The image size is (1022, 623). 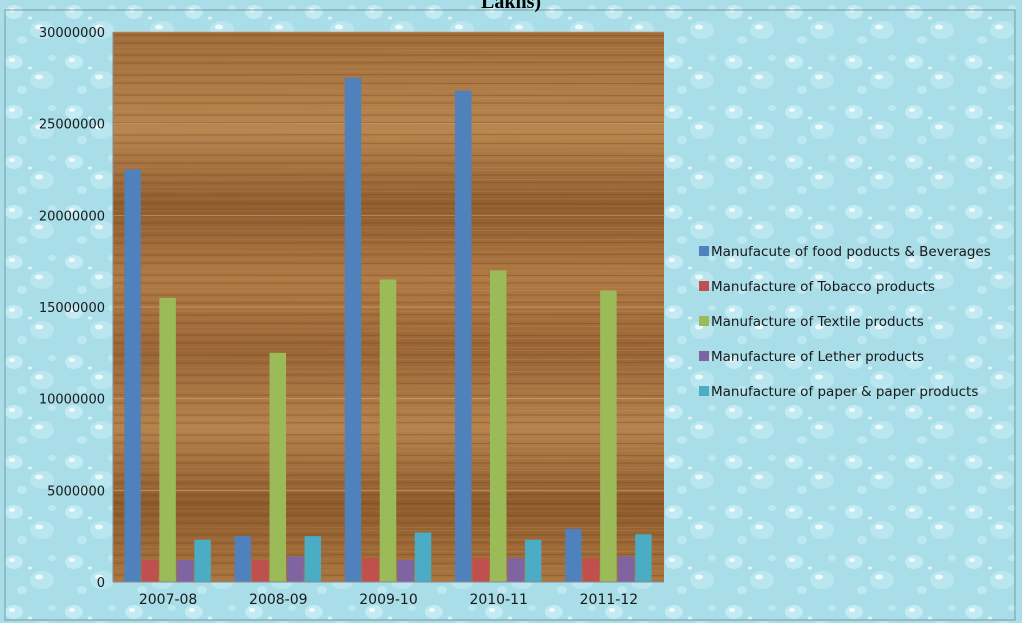 What do you see at coordinates (168, 600) in the screenshot?
I see `x-tick-label: 2007-08` at bounding box center [168, 600].